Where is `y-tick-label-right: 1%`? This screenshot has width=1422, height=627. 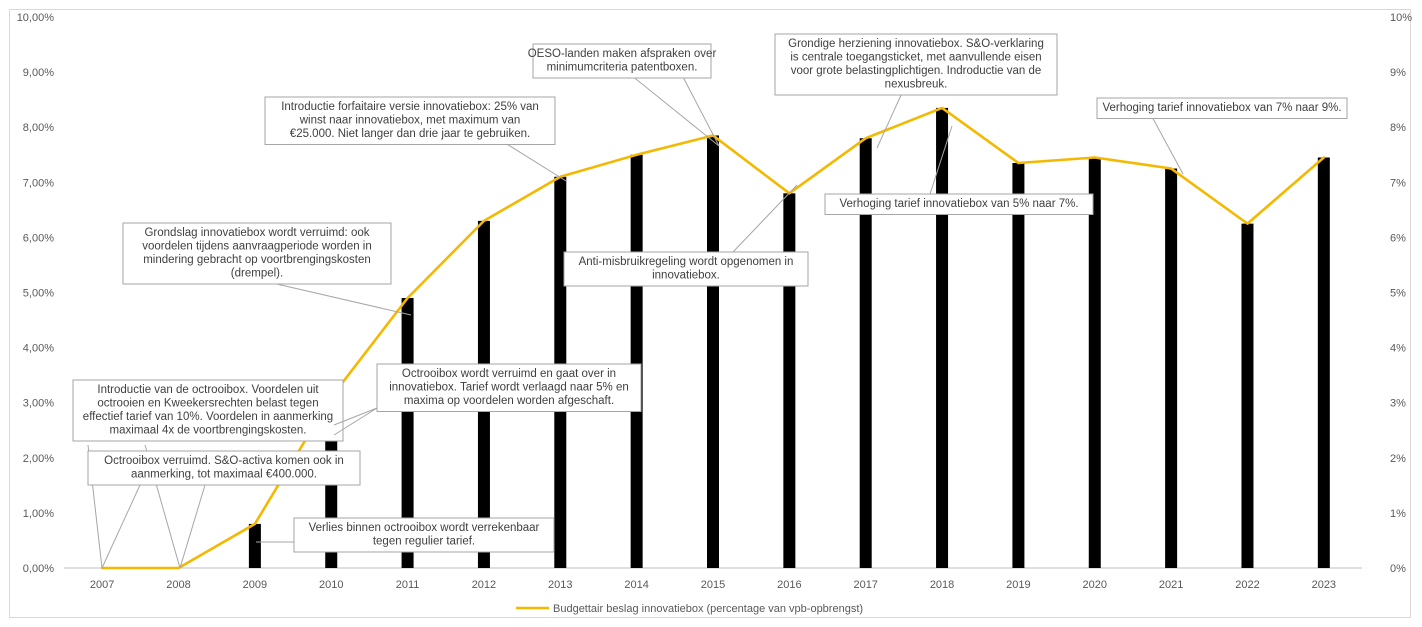 y-tick-label-right: 1% is located at coordinates (1398, 514).